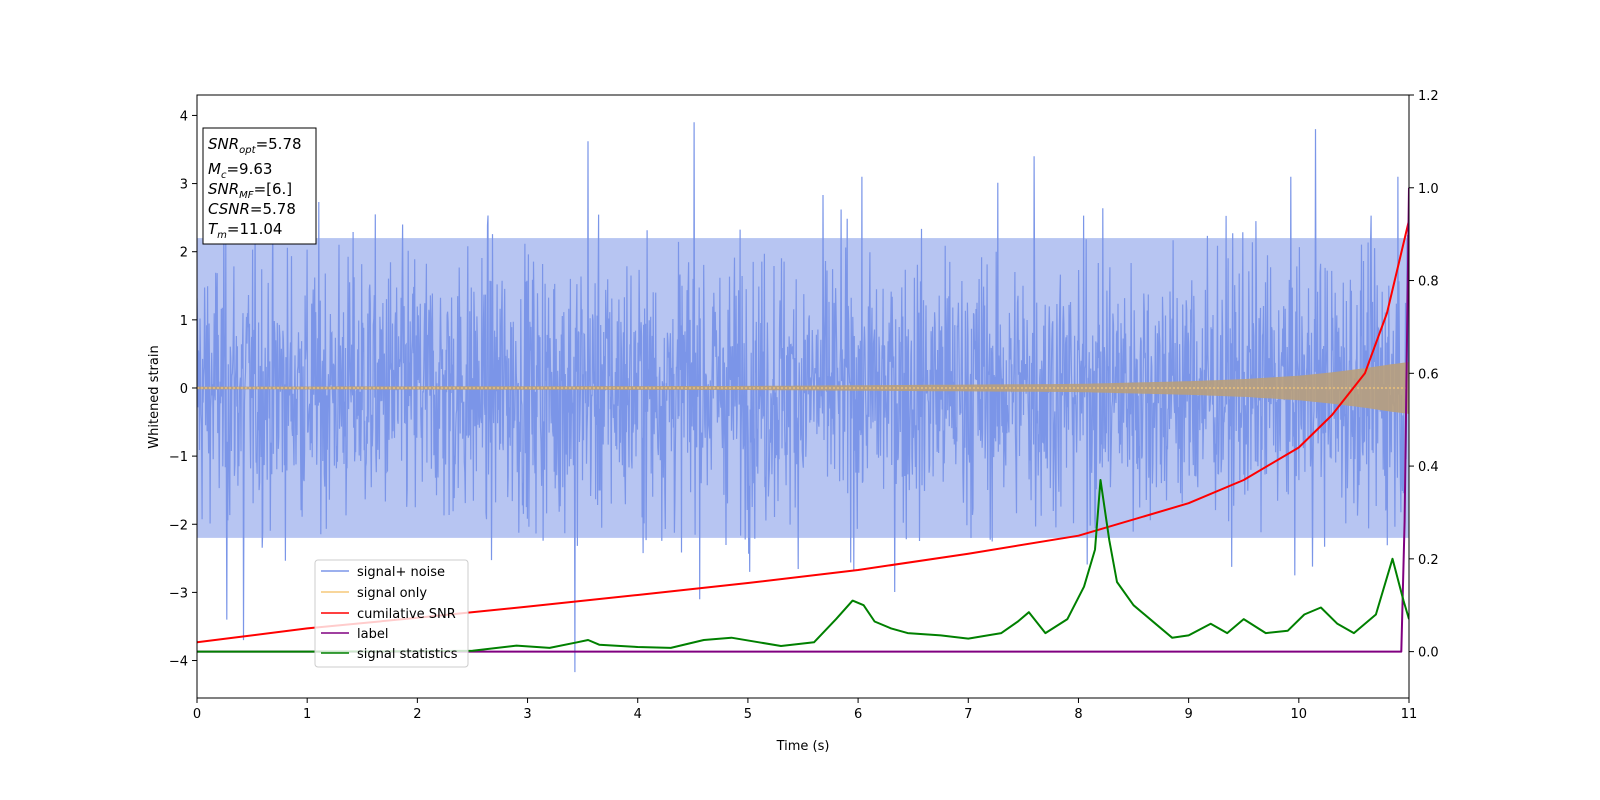  What do you see at coordinates (255, 145) in the screenshot?
I see `annotation-snr-opt: SNRopt=5.78` at bounding box center [255, 145].